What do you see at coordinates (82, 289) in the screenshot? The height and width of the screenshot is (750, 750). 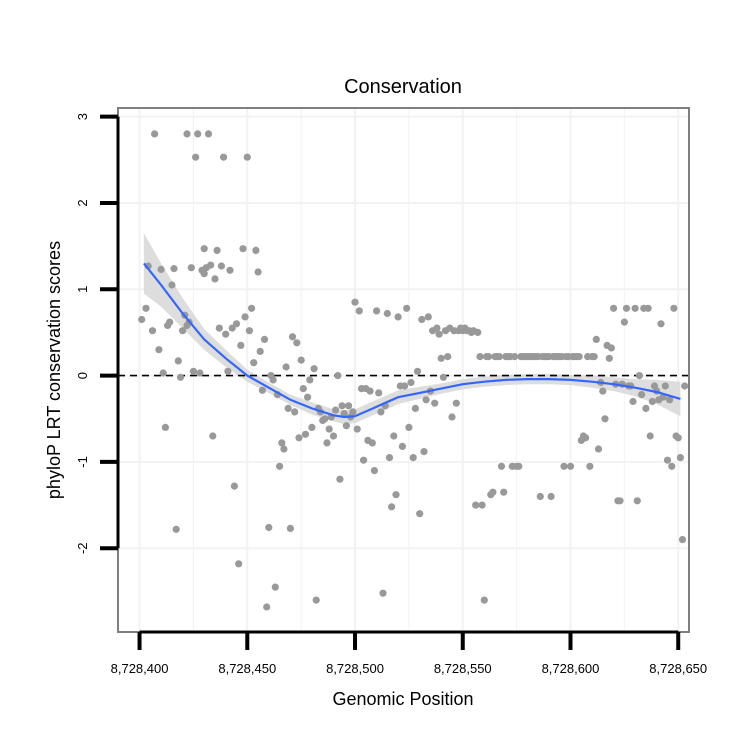 I see `y-tick-label: 1` at bounding box center [82, 289].